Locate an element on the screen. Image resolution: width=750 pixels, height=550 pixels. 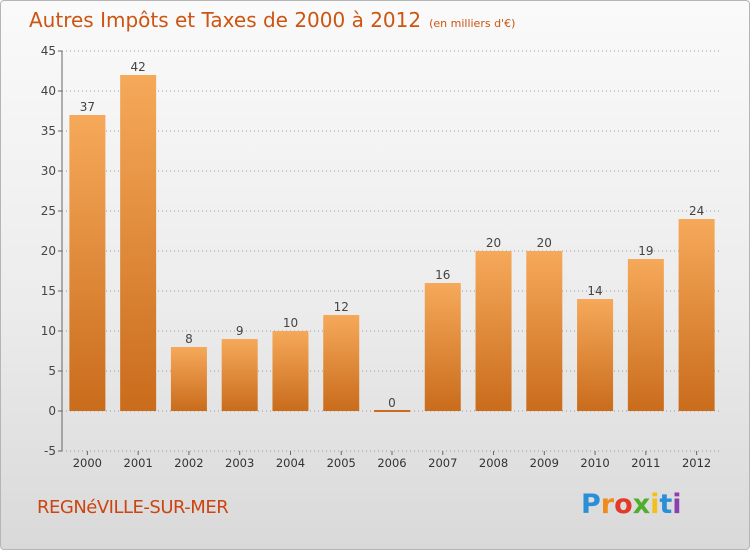
x-tick-label: 2007 is located at coordinates (442, 463).